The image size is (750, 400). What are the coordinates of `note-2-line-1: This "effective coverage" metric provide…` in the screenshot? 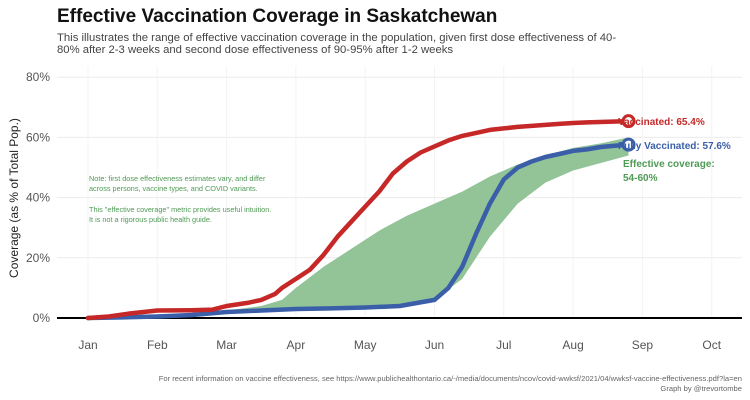 It's located at (180, 209).